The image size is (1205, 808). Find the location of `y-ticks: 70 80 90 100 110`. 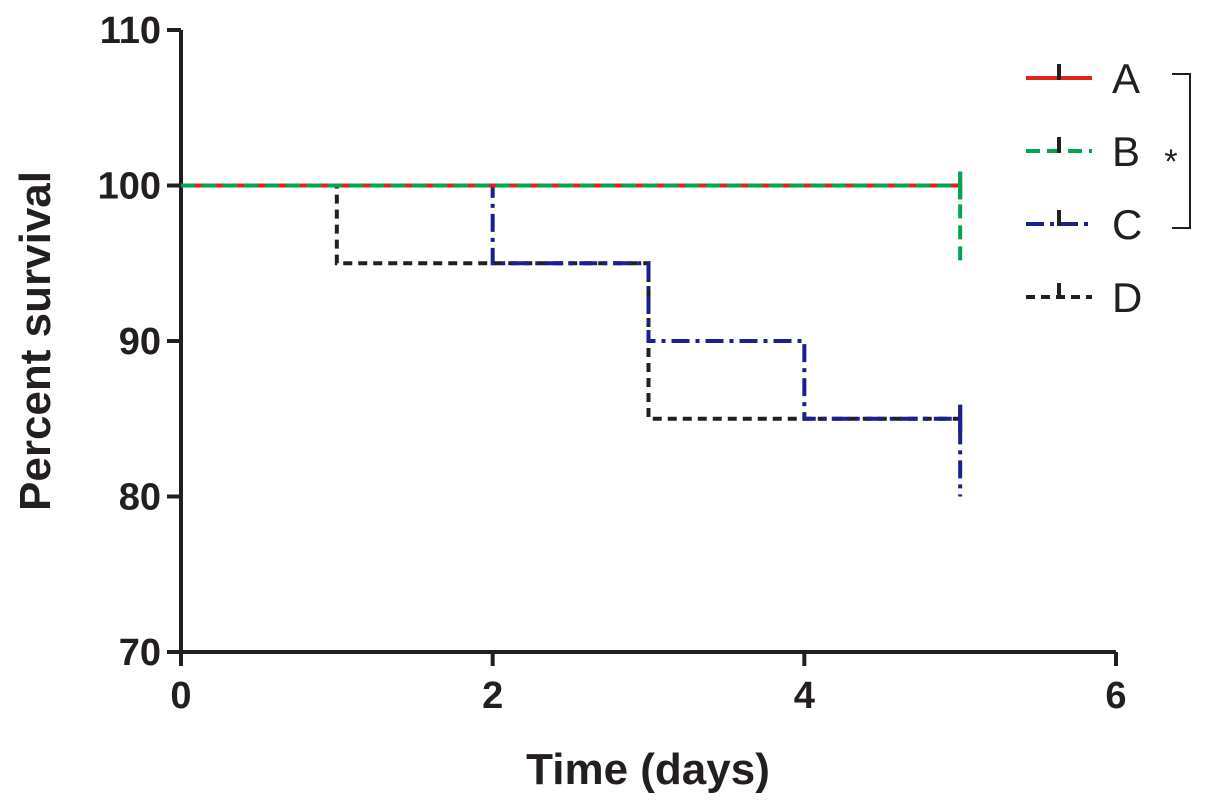

y-ticks: 70 80 90 100 110 is located at coordinates (139, 342).